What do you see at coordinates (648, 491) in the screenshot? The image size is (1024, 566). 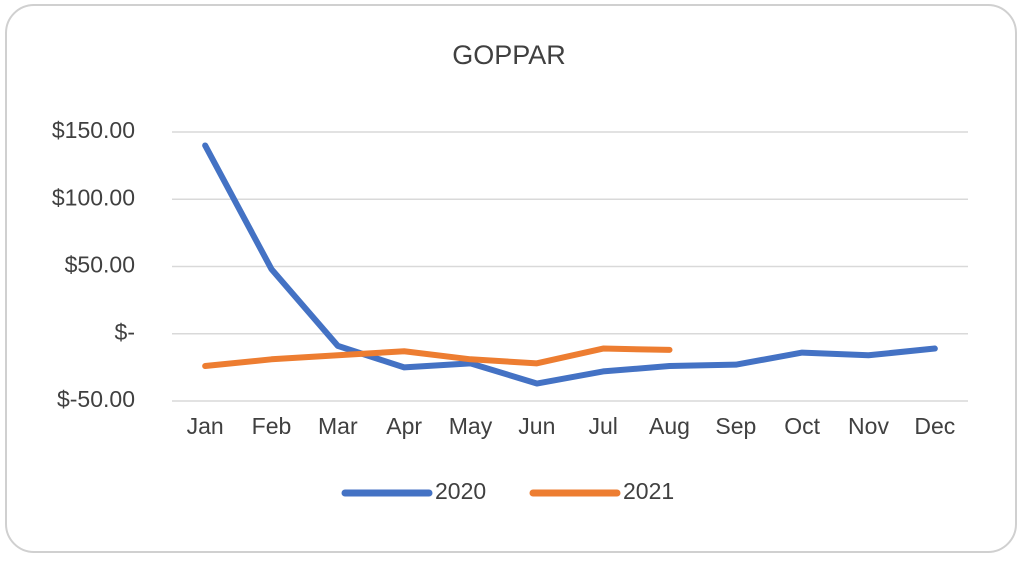 I see `legend-label: 2021` at bounding box center [648, 491].